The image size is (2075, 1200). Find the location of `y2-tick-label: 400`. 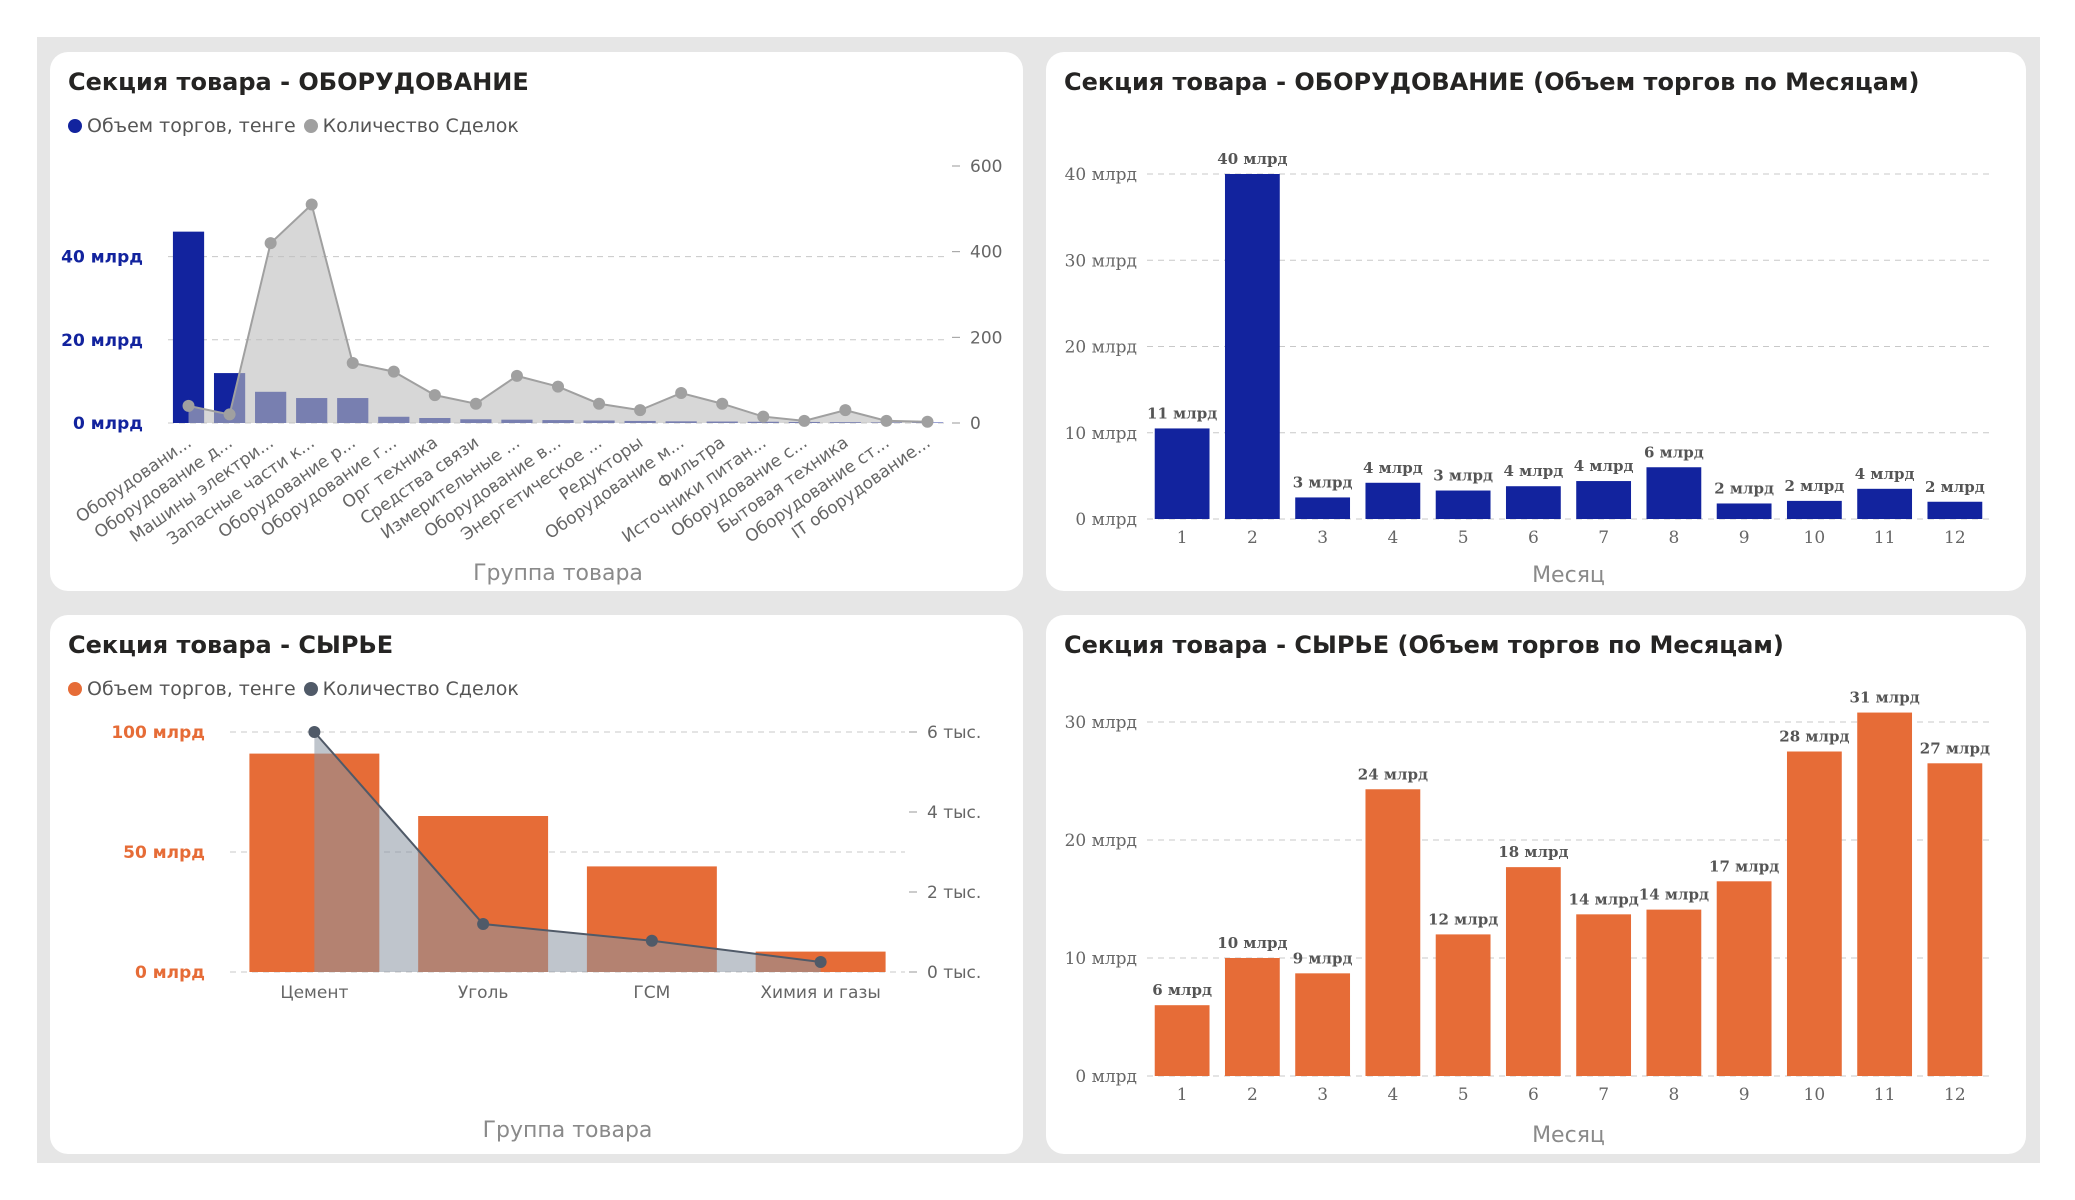

y2-tick-label: 400 is located at coordinates (986, 253).